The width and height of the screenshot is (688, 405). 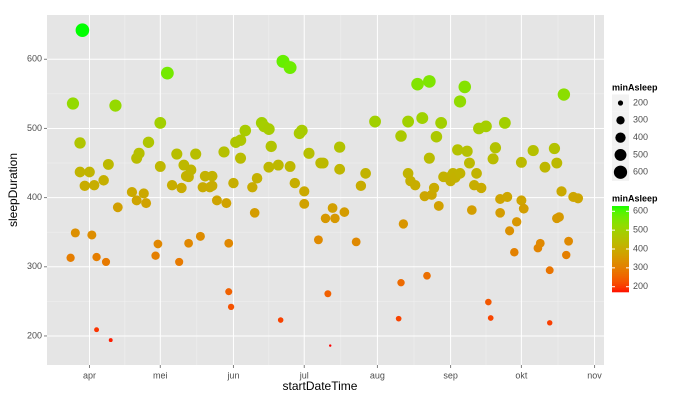 What do you see at coordinates (89, 375) in the screenshot?
I see `x-tick-label: apr` at bounding box center [89, 375].